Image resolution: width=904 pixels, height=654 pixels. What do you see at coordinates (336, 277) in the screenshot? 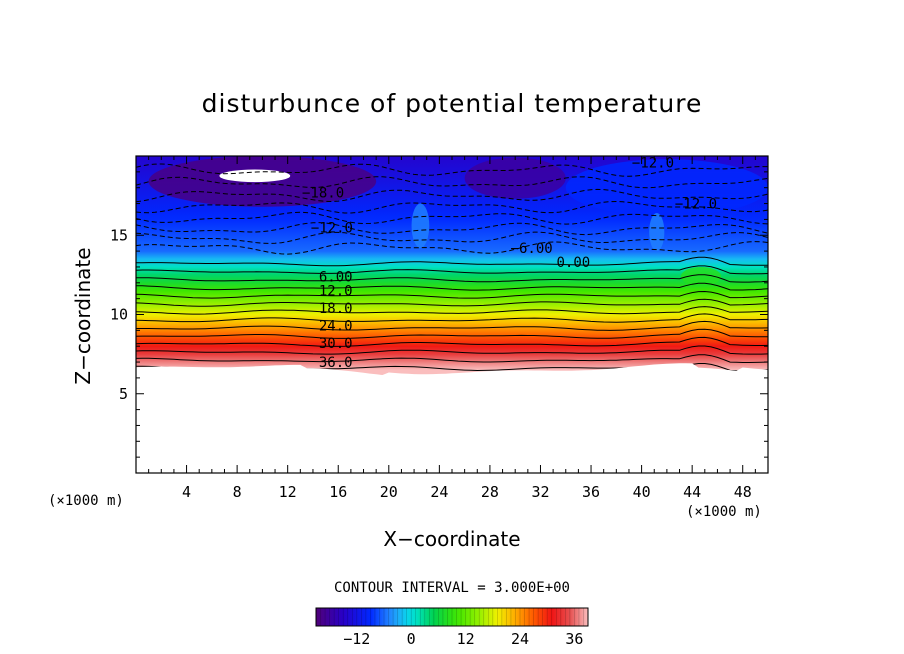
I see `contour-label: 6.00` at bounding box center [336, 277].